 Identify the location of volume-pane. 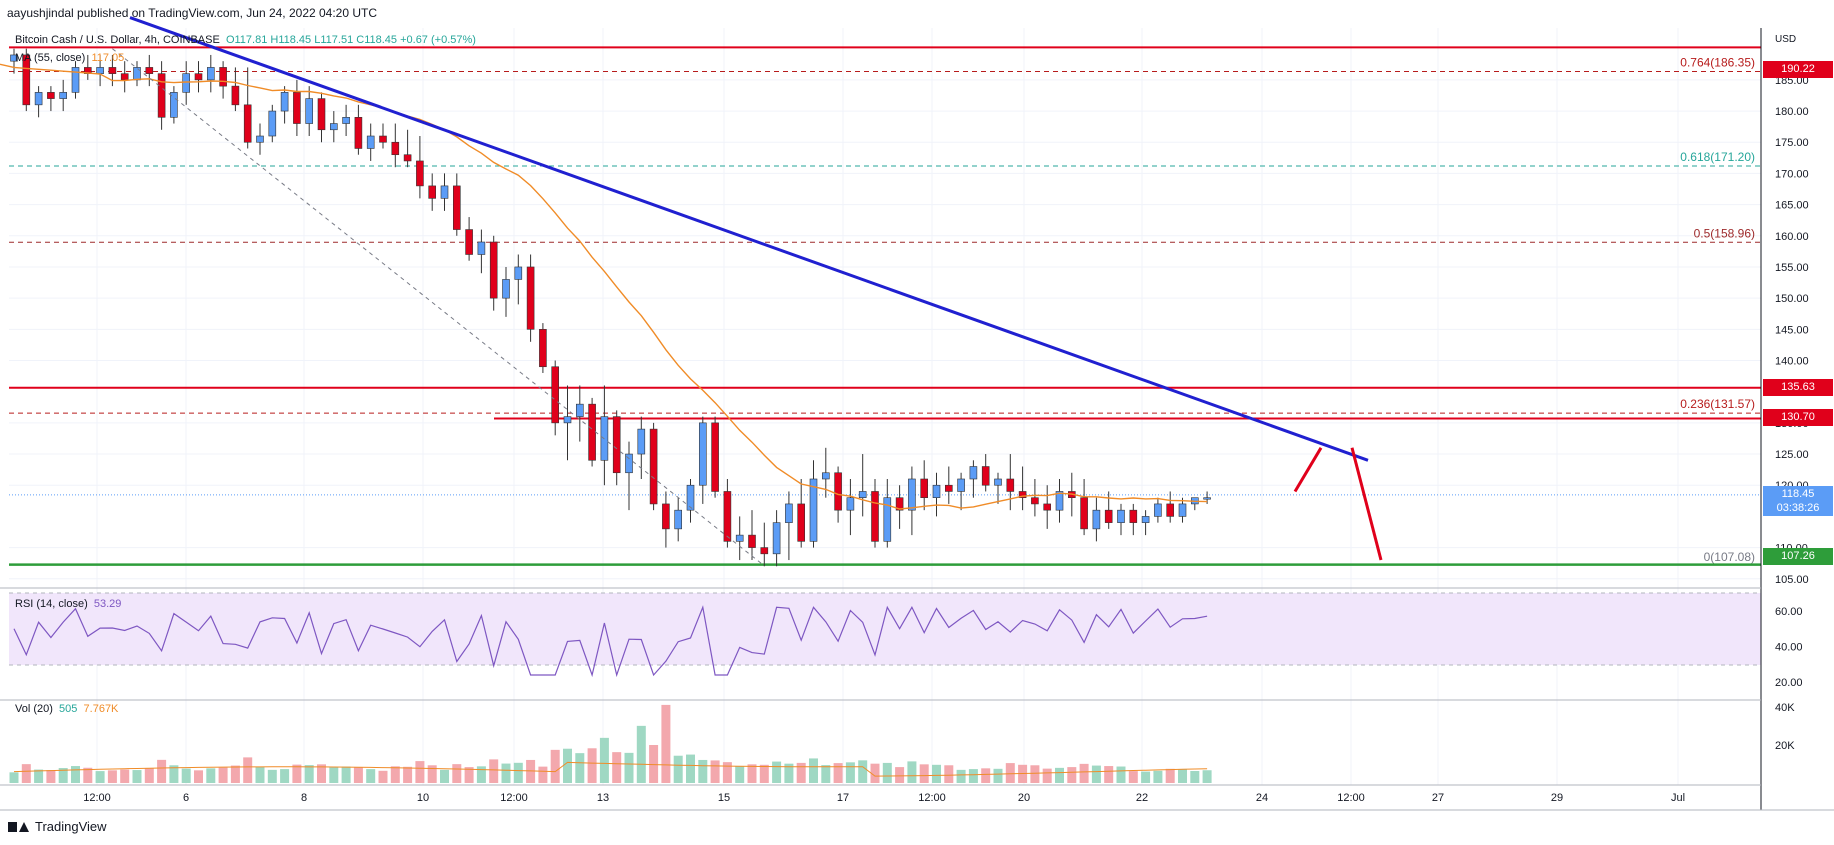
(610, 743).